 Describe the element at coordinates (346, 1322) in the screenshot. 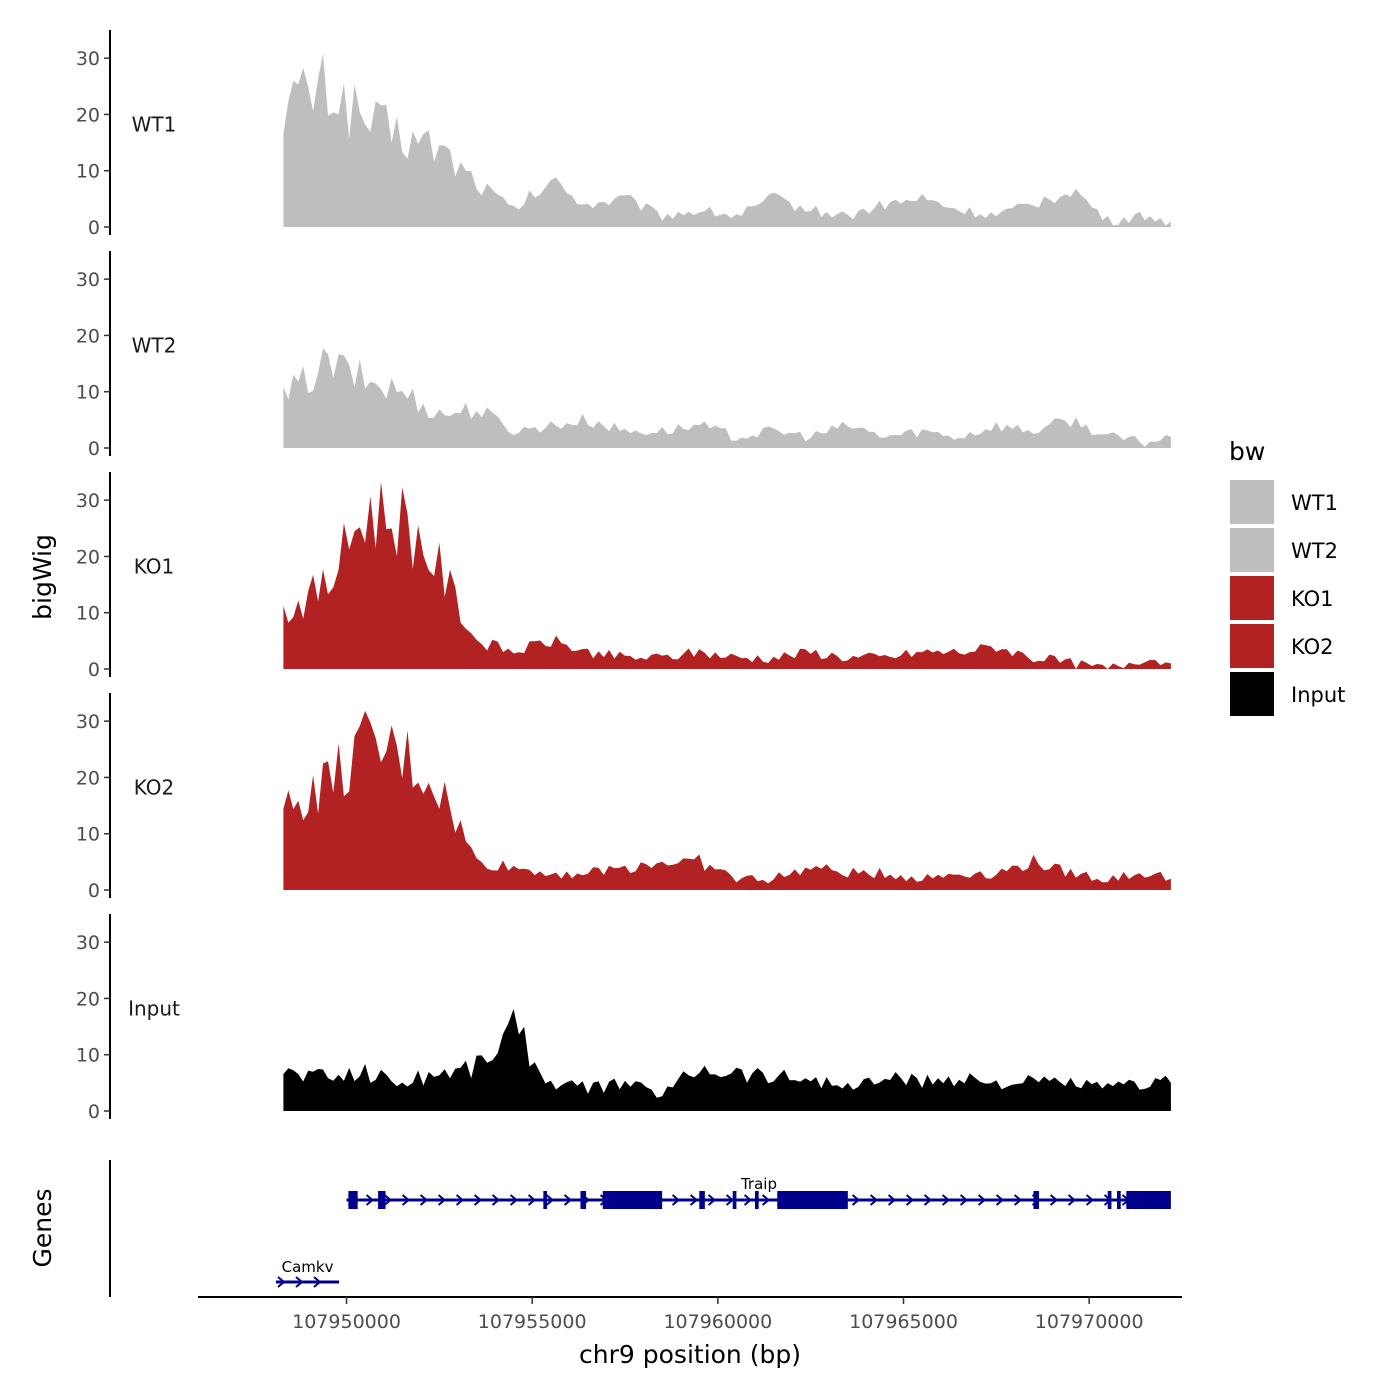

I see `x-tick-label: 107950000` at that location.